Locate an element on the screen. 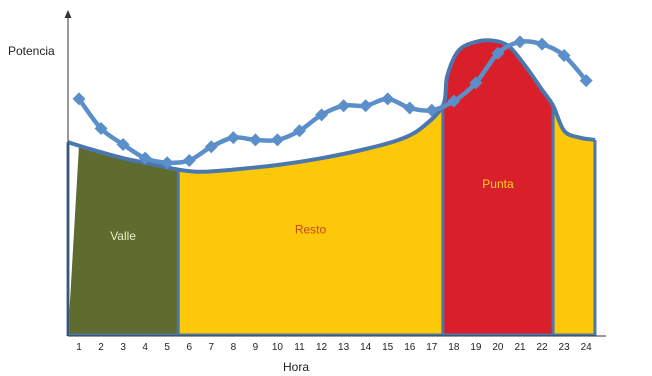 This screenshot has width=652, height=376. x-tick-label: 14 is located at coordinates (366, 347).